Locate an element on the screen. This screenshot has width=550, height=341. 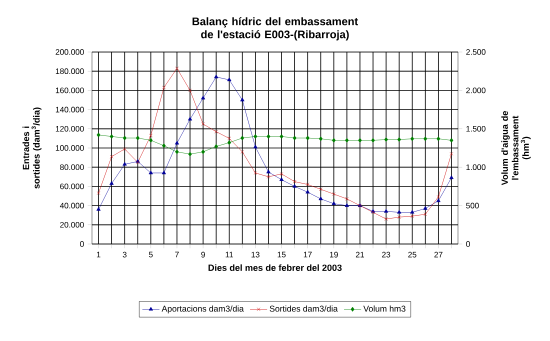
x-tick-label: 13 is located at coordinates (256, 255).